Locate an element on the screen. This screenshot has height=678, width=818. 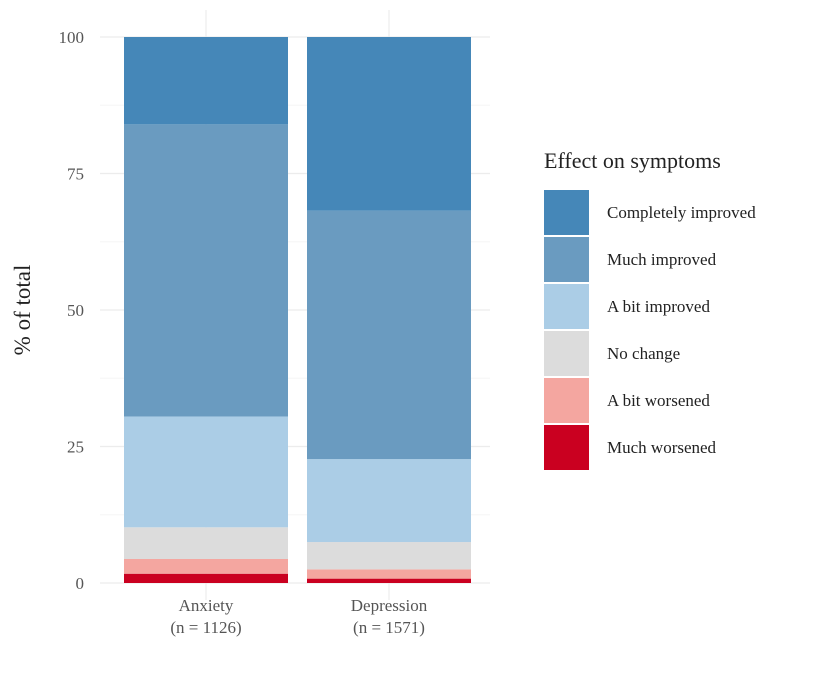
legend-title: Effect on symptoms is located at coordinates (632, 160).